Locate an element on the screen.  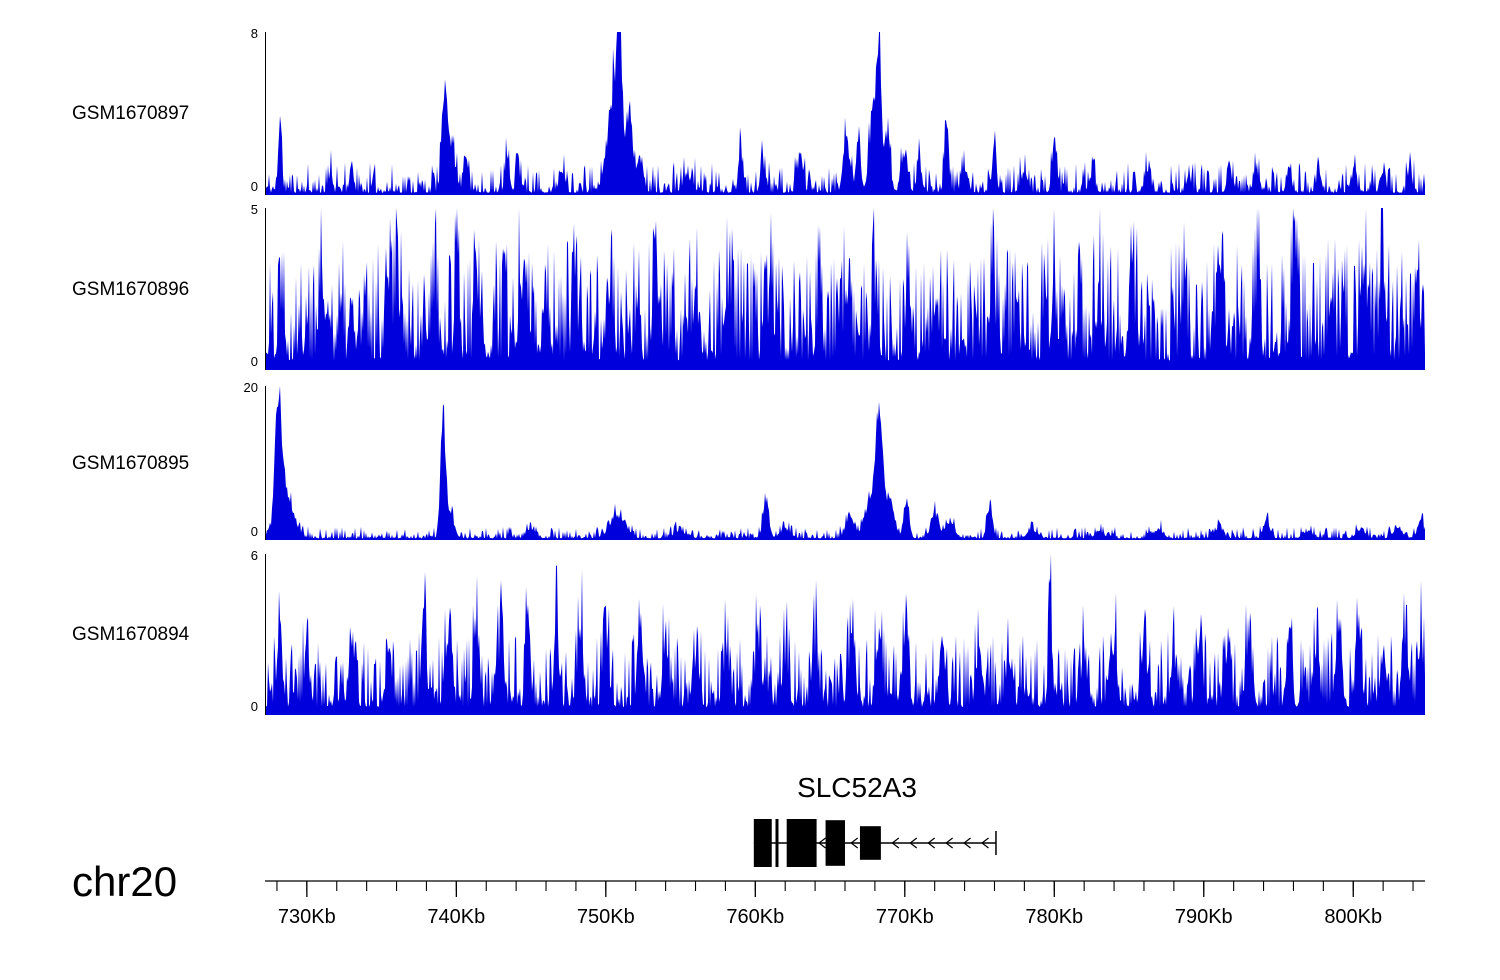
axis-tick-label: 760Kb is located at coordinates (755, 917).